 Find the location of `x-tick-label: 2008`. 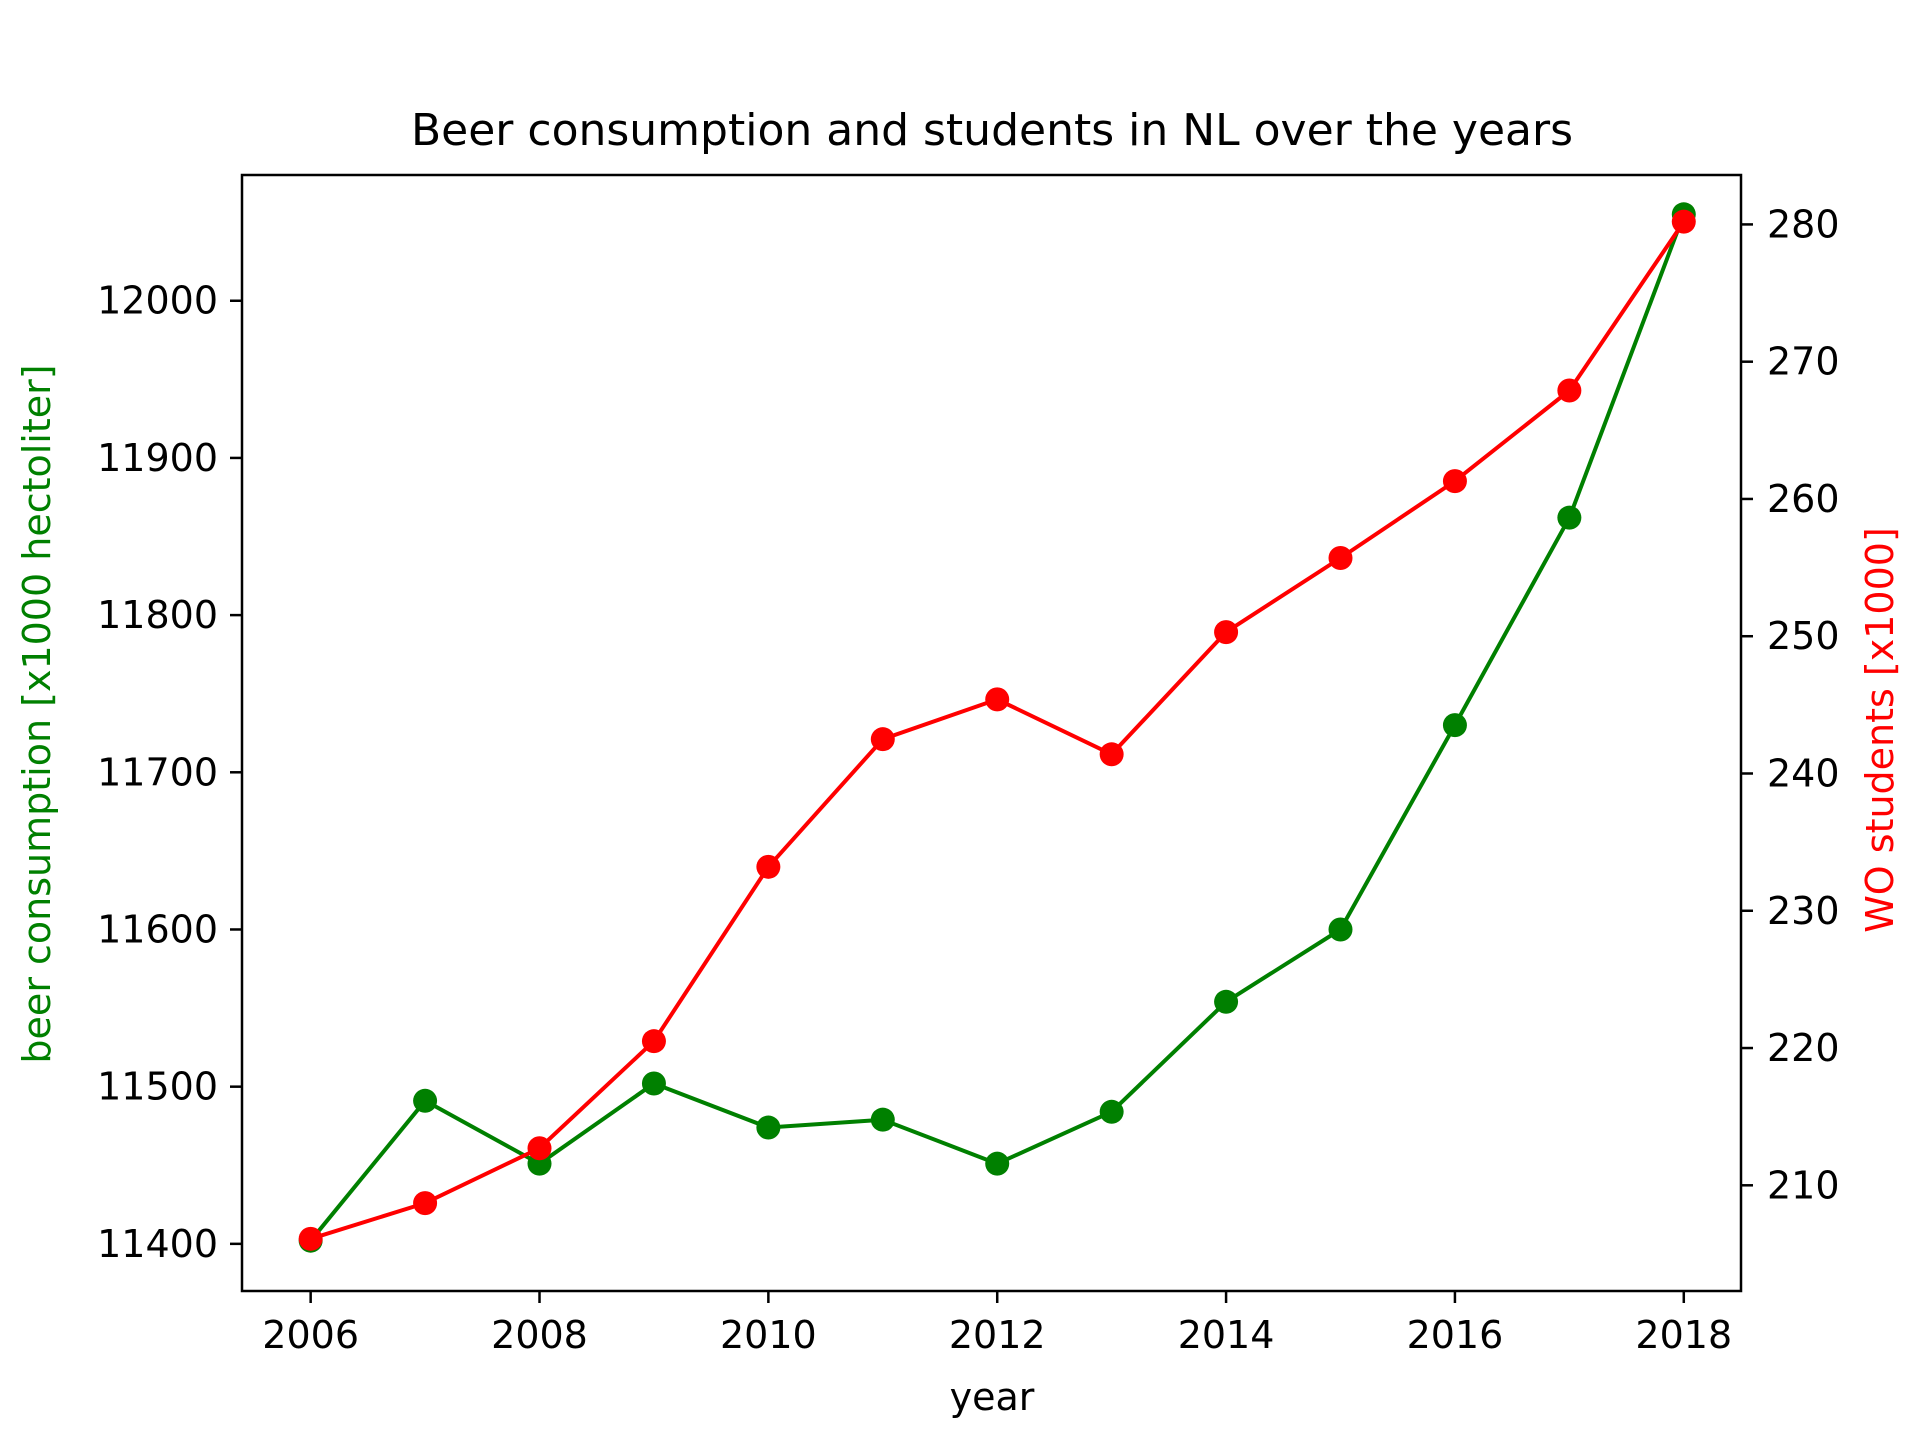

x-tick-label: 2008 is located at coordinates (539, 1335).